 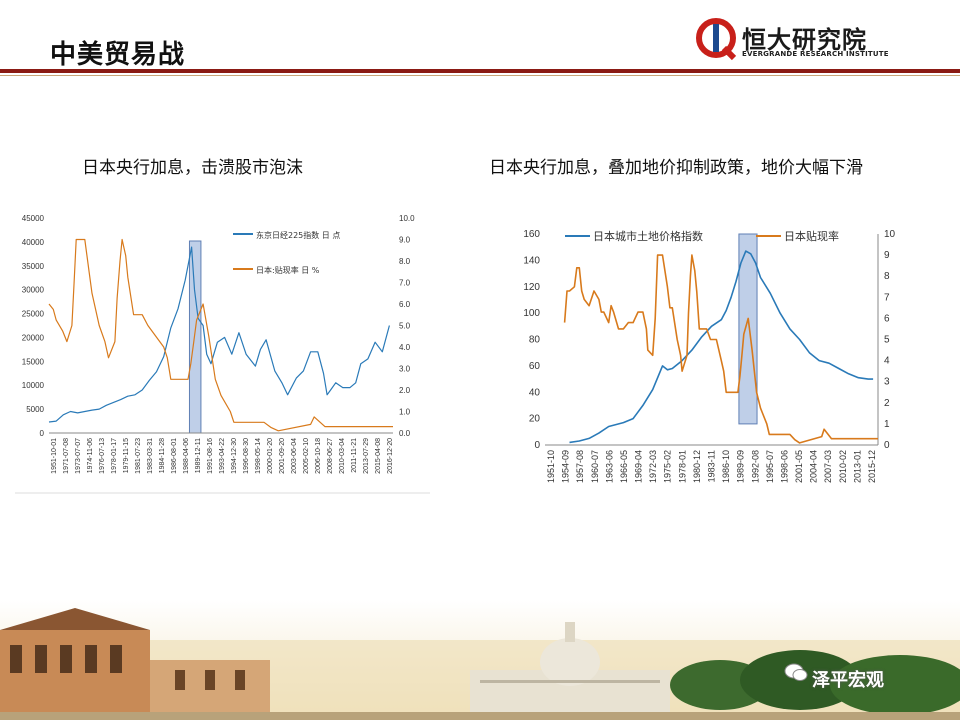 I want to click on chart2-y-right-tick: 6, so click(x=887, y=318).